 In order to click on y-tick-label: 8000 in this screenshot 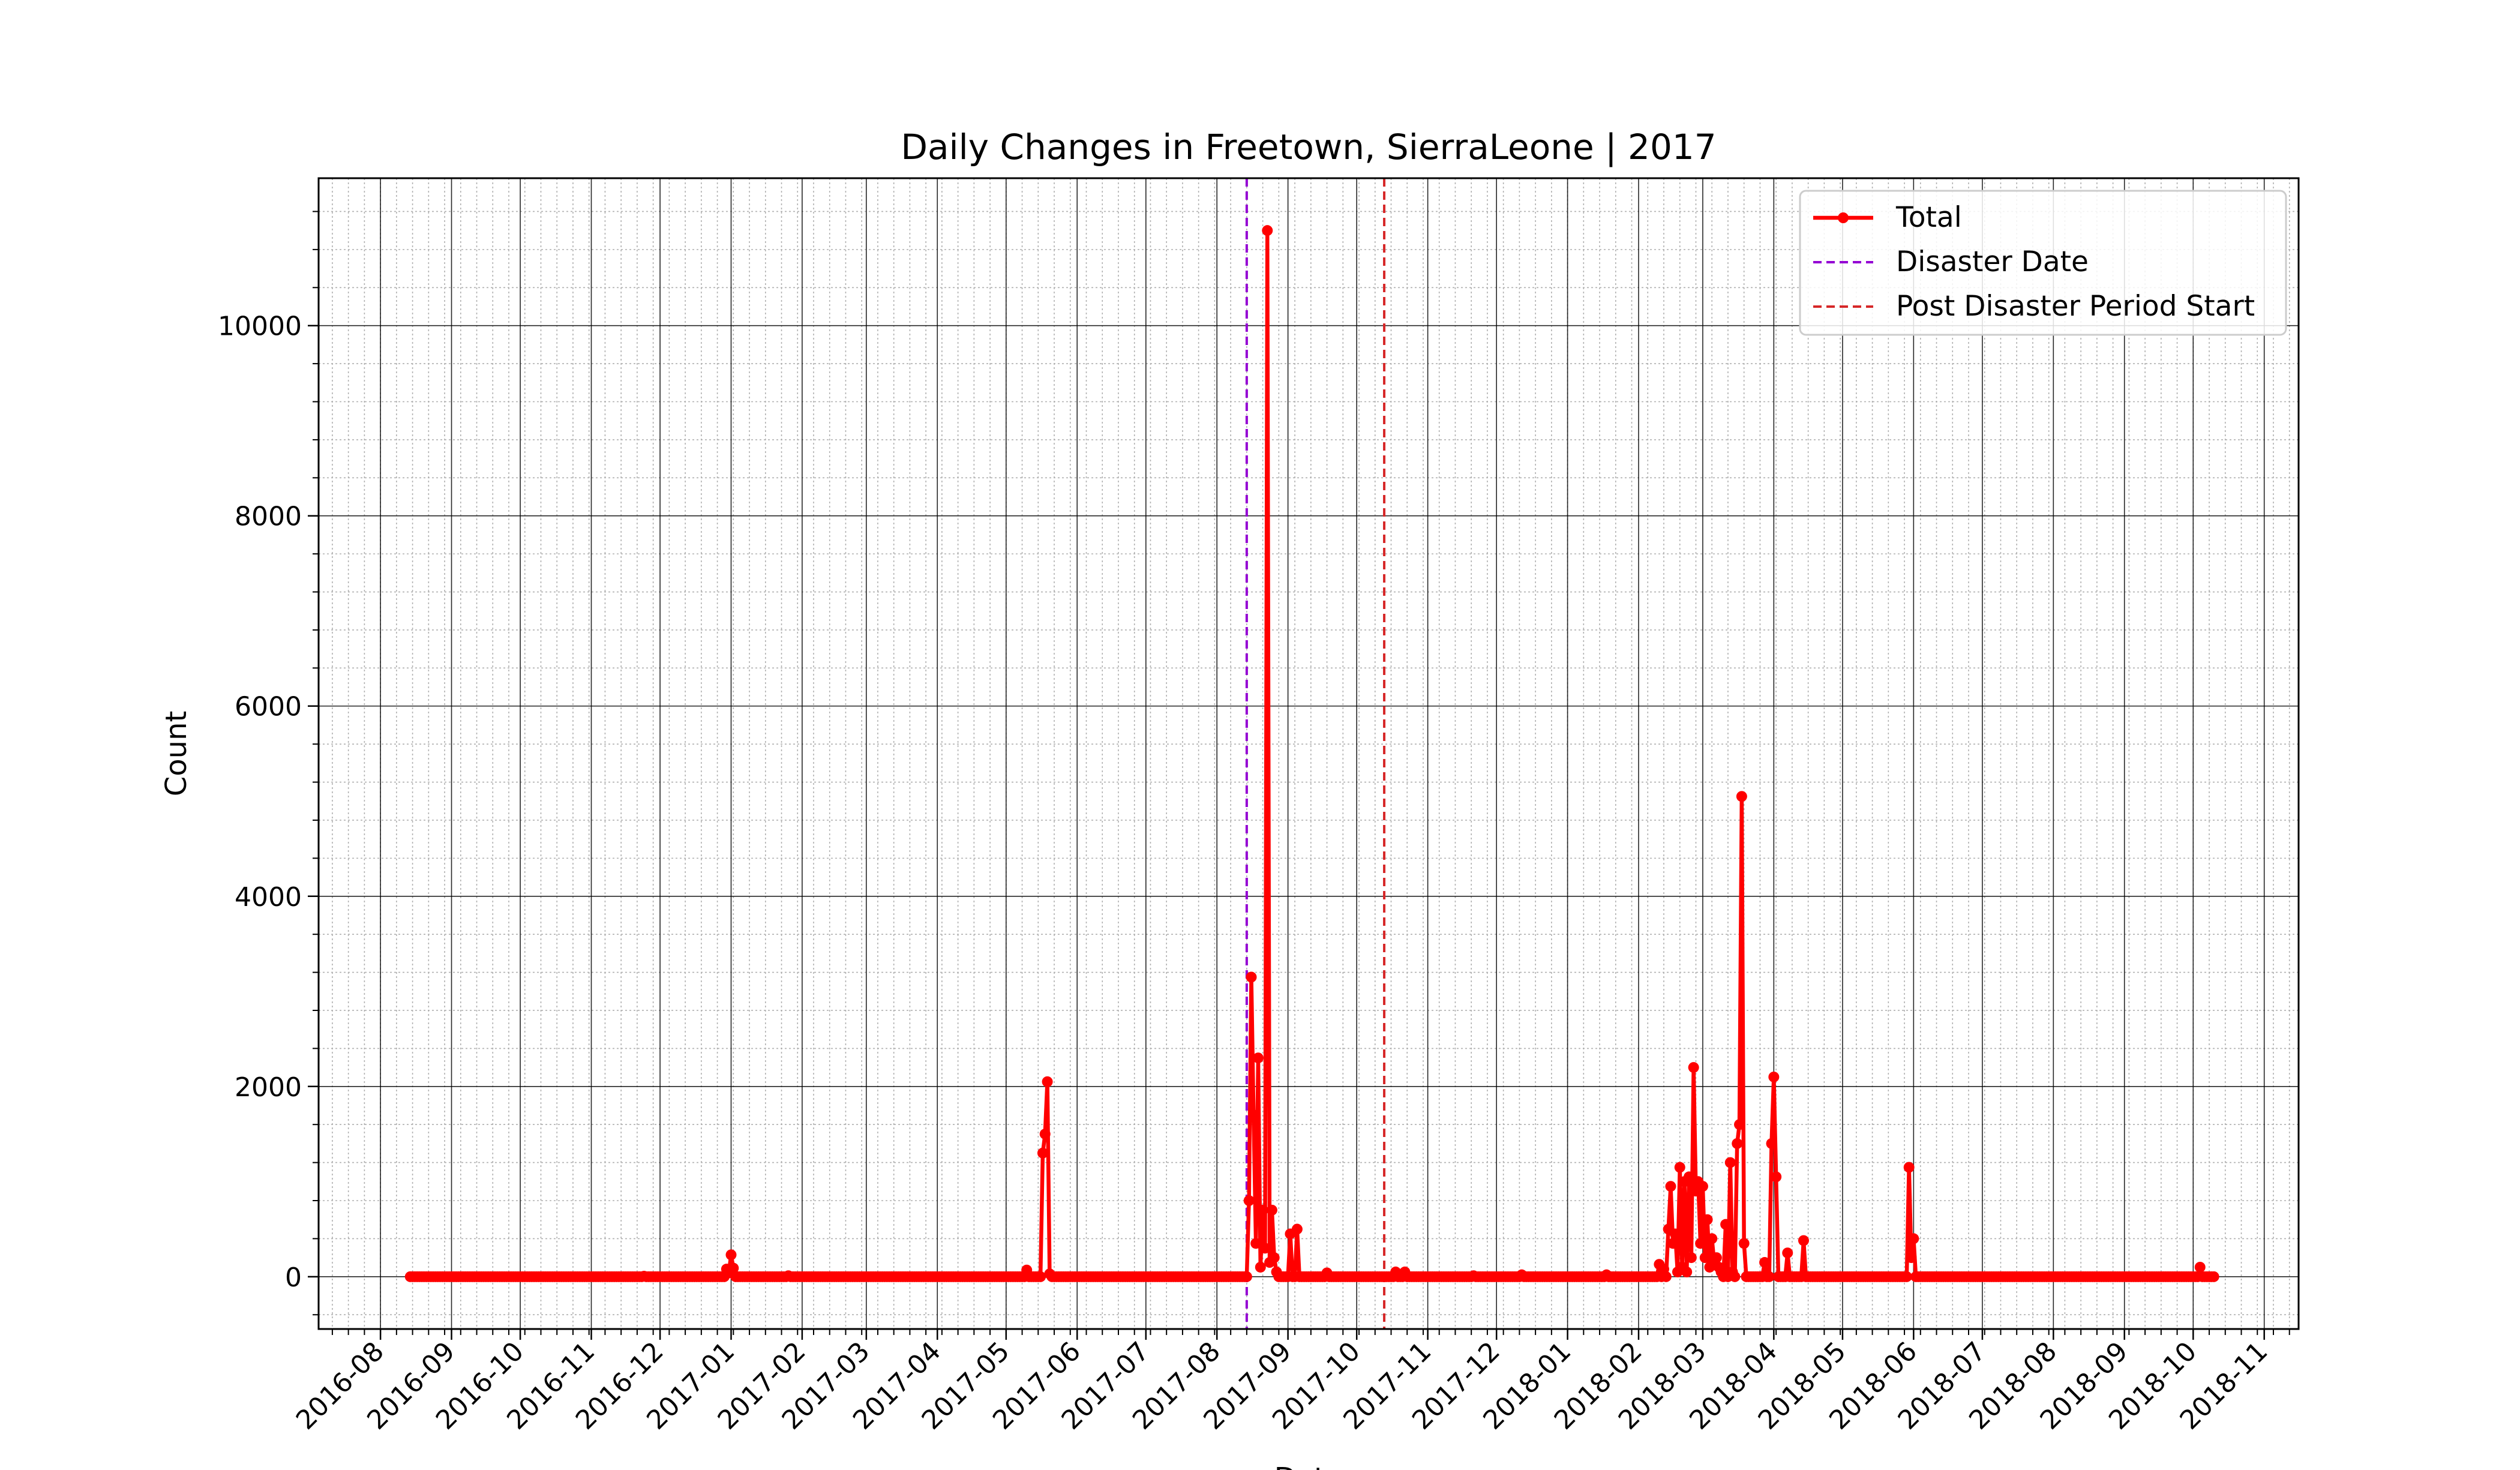, I will do `click(268, 517)`.